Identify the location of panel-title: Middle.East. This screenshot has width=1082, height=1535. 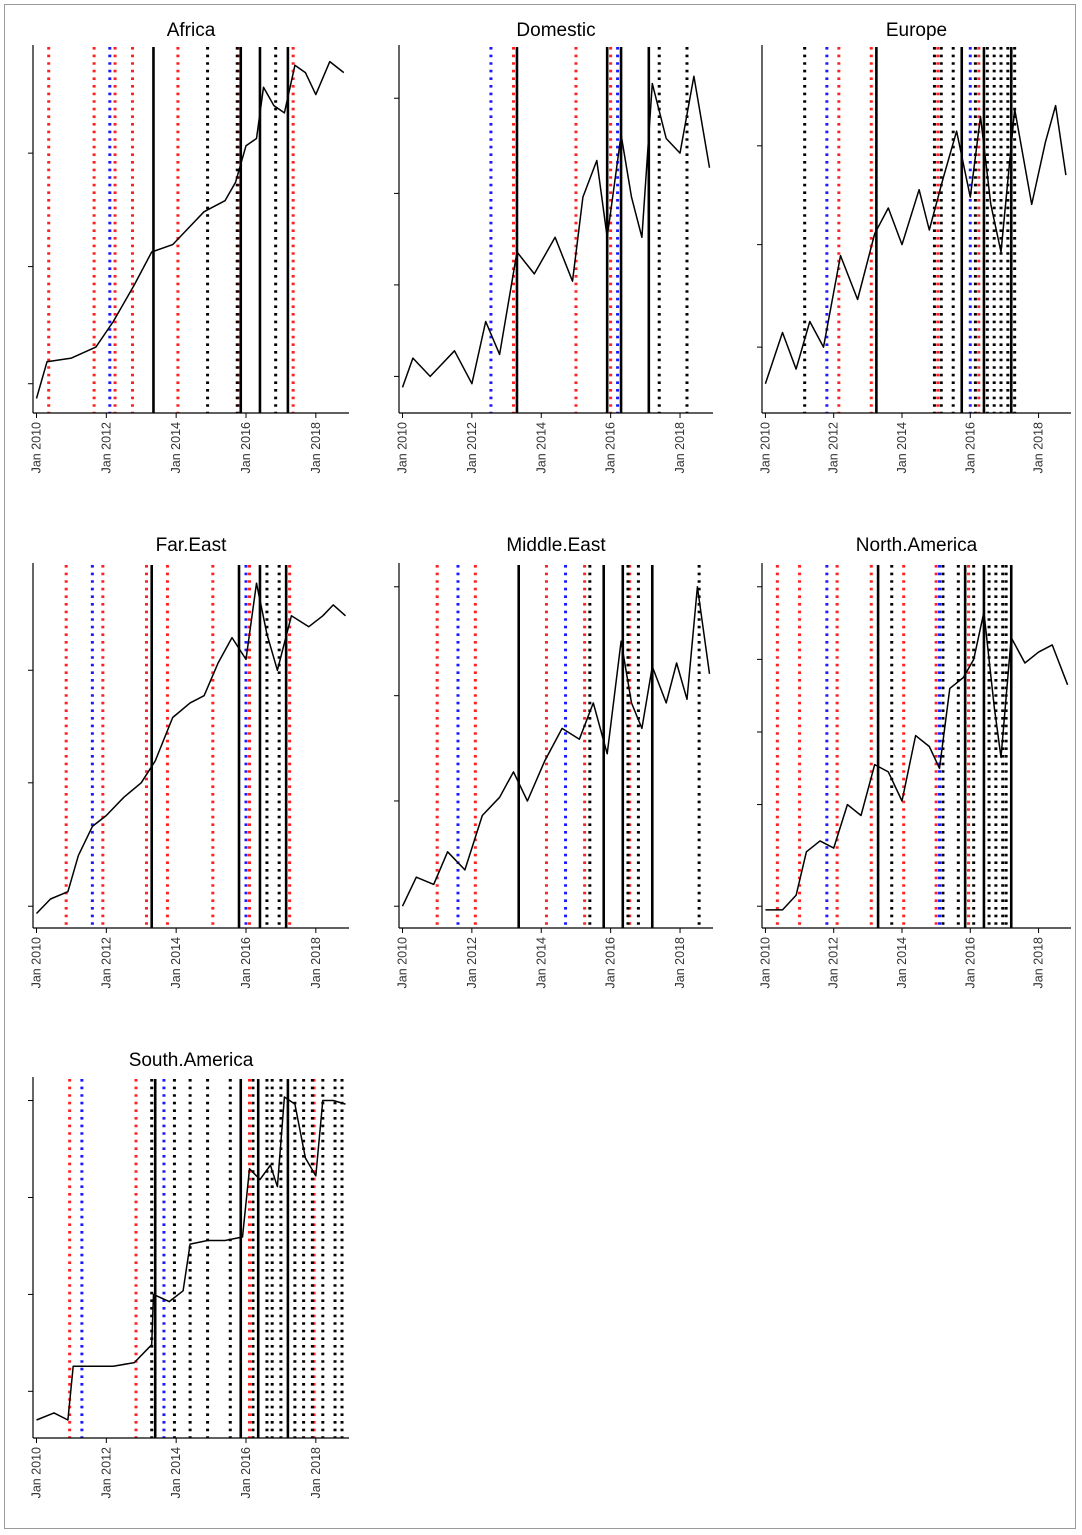
(556, 545).